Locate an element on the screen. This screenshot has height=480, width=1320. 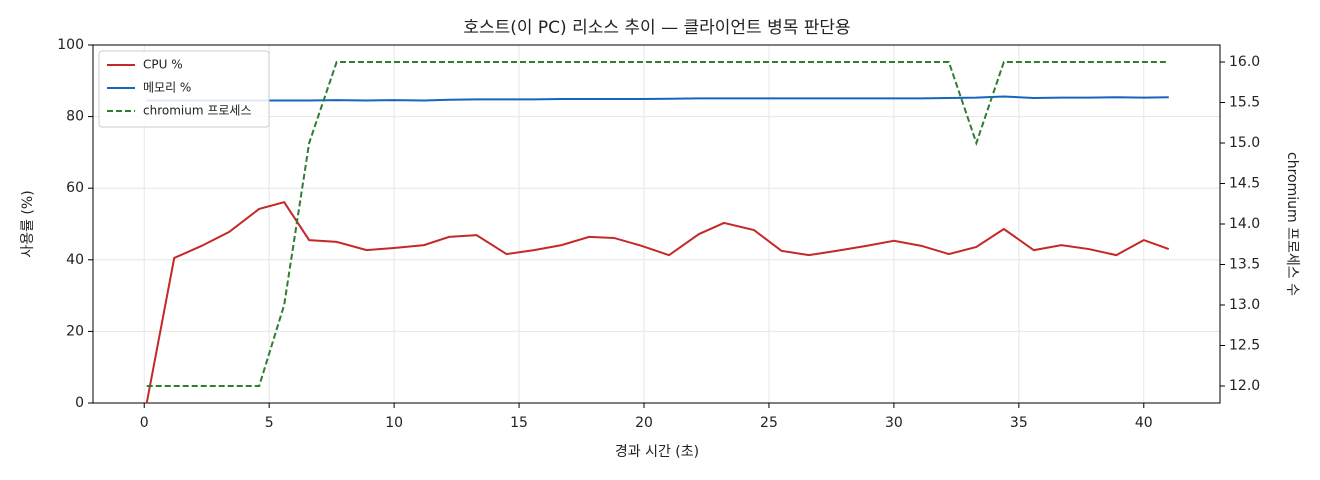
y-tick-label: 20 is located at coordinates (75, 331).